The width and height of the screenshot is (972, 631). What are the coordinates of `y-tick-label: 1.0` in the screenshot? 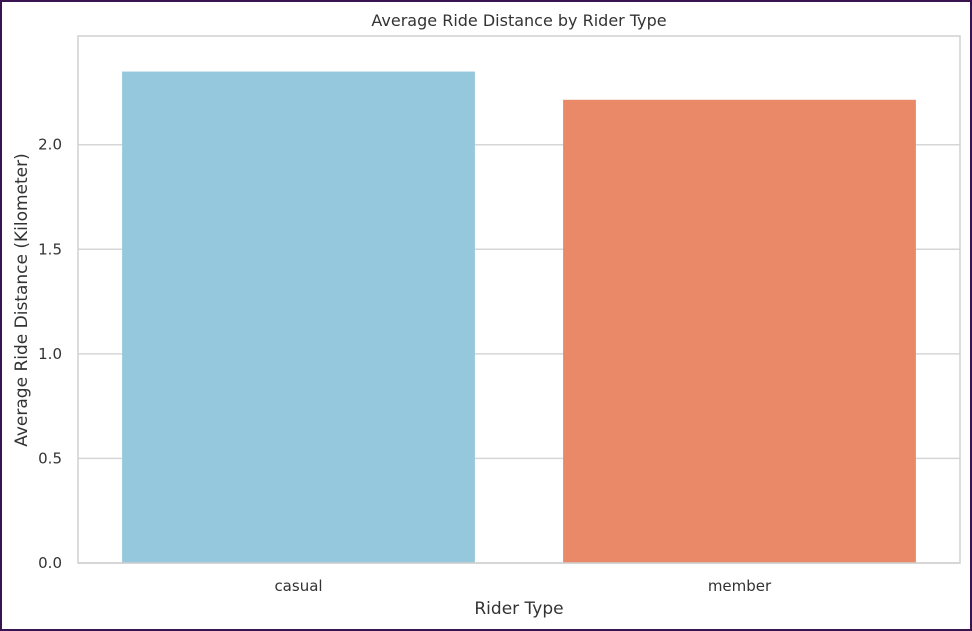 It's located at (50, 354).